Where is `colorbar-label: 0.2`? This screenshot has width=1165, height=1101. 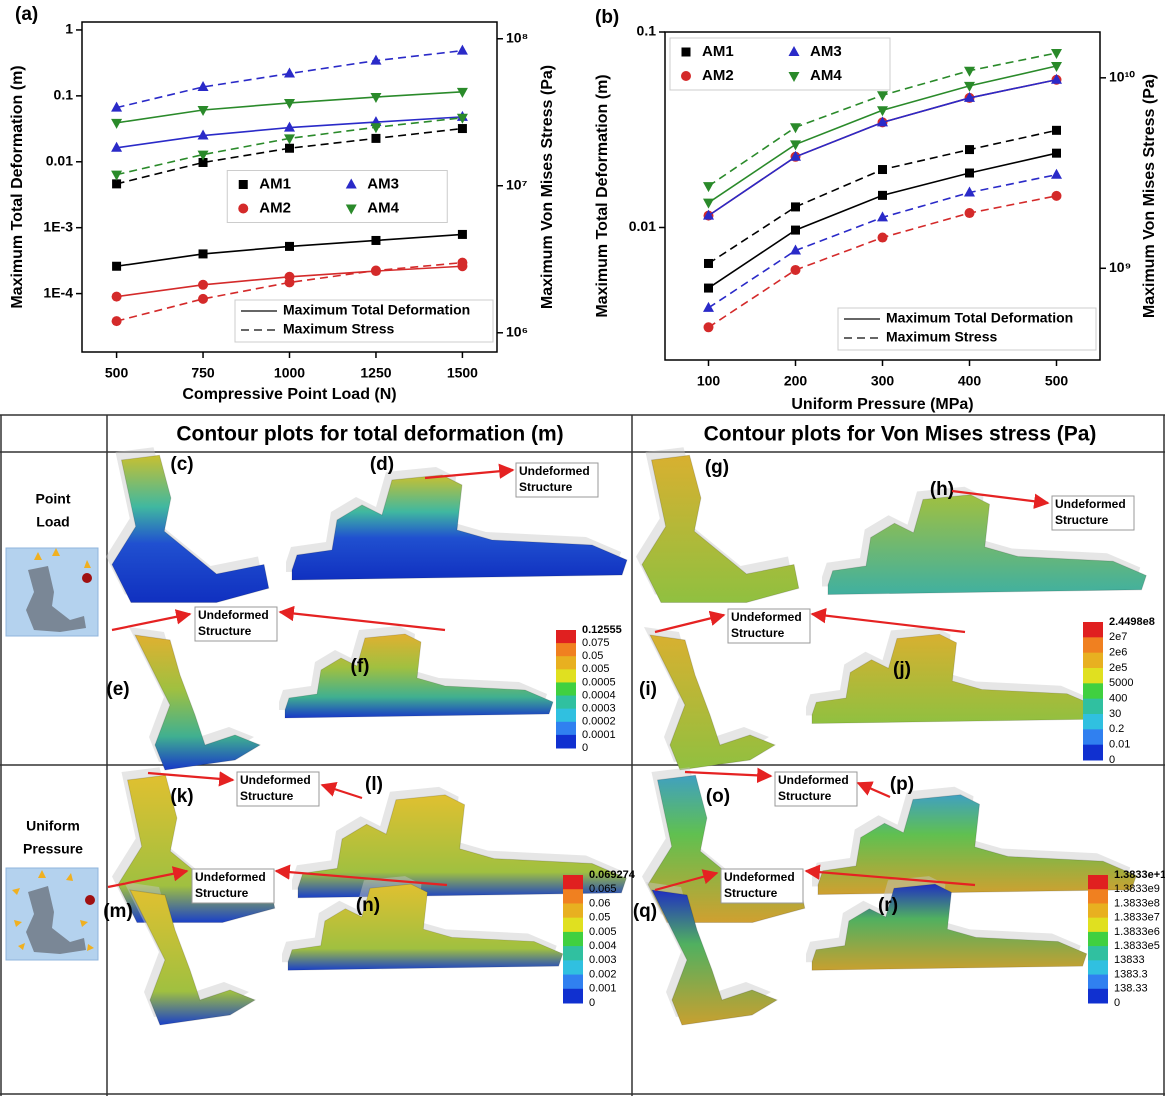
colorbar-label: 0.2 is located at coordinates (1116, 729).